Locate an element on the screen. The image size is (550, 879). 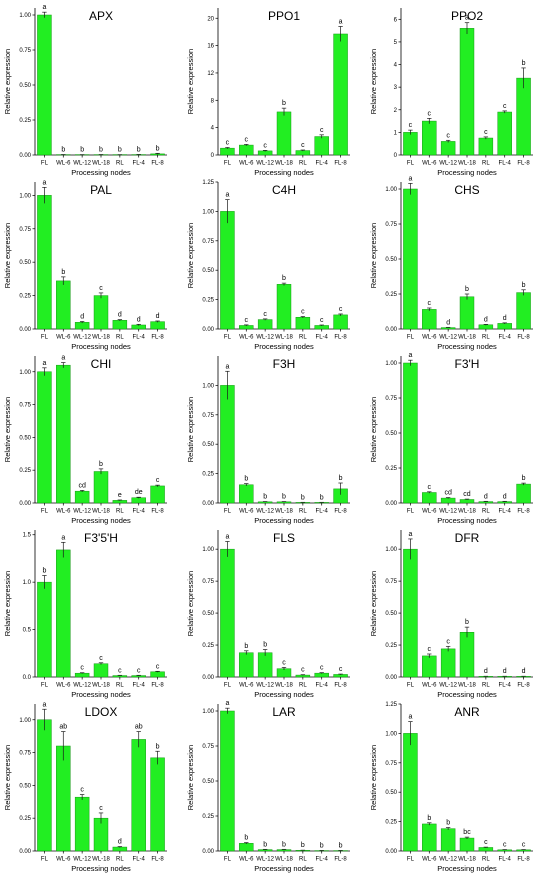
panel-title: F3'H is located at coordinates (467, 364).